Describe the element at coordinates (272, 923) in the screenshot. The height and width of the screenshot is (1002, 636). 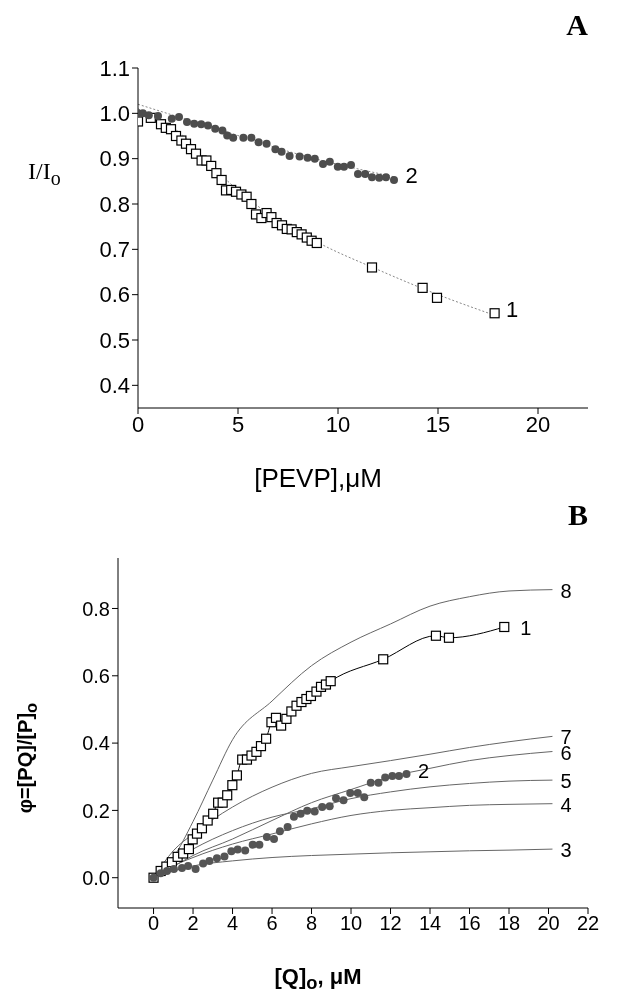
I see `x-tick-label: 6` at that location.